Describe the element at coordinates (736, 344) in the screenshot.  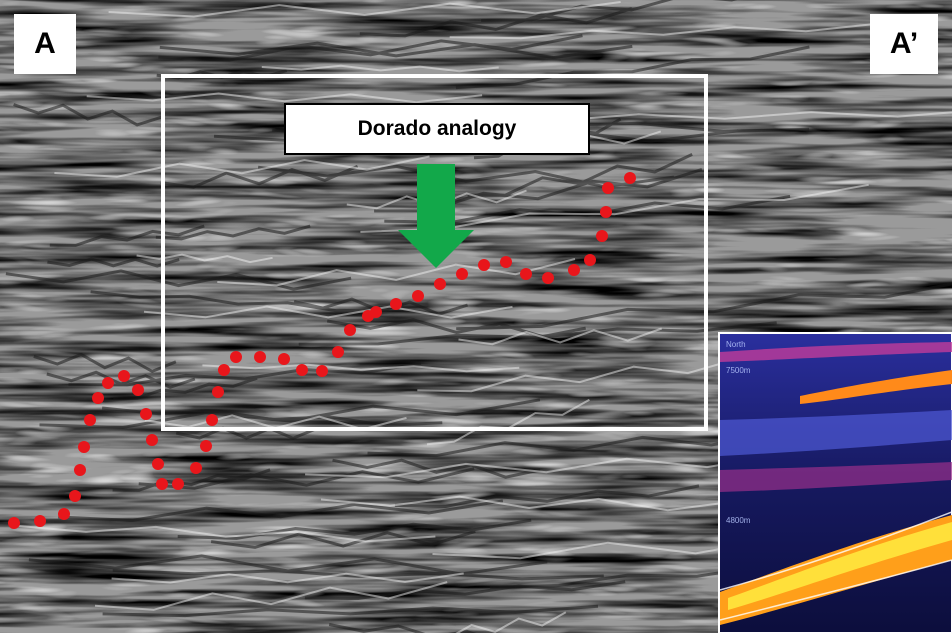
I see `inset-title: North` at that location.